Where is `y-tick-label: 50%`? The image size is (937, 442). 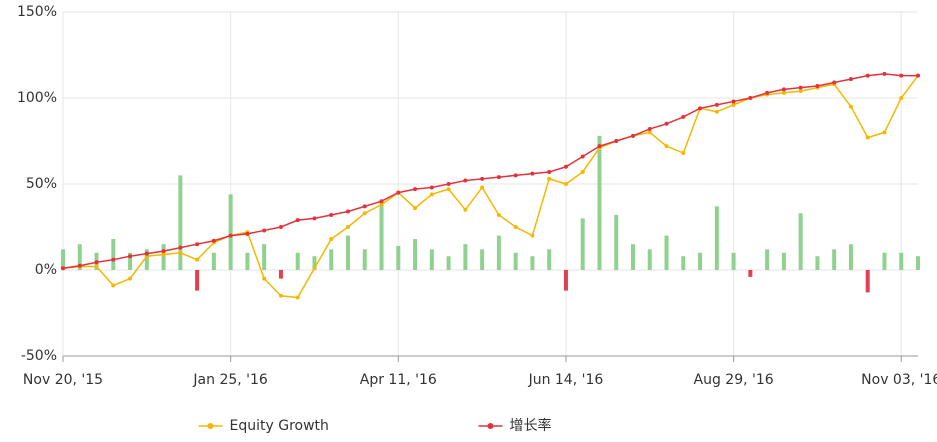 y-tick-label: 50% is located at coordinates (41, 184).